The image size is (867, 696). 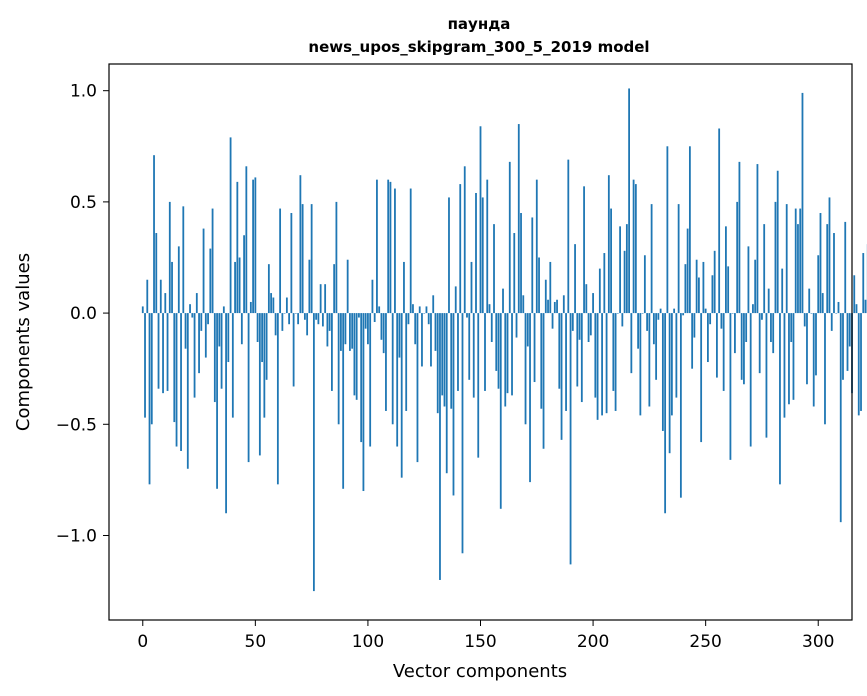 I want to click on x-tick-label: 150, so click(x=480, y=642).